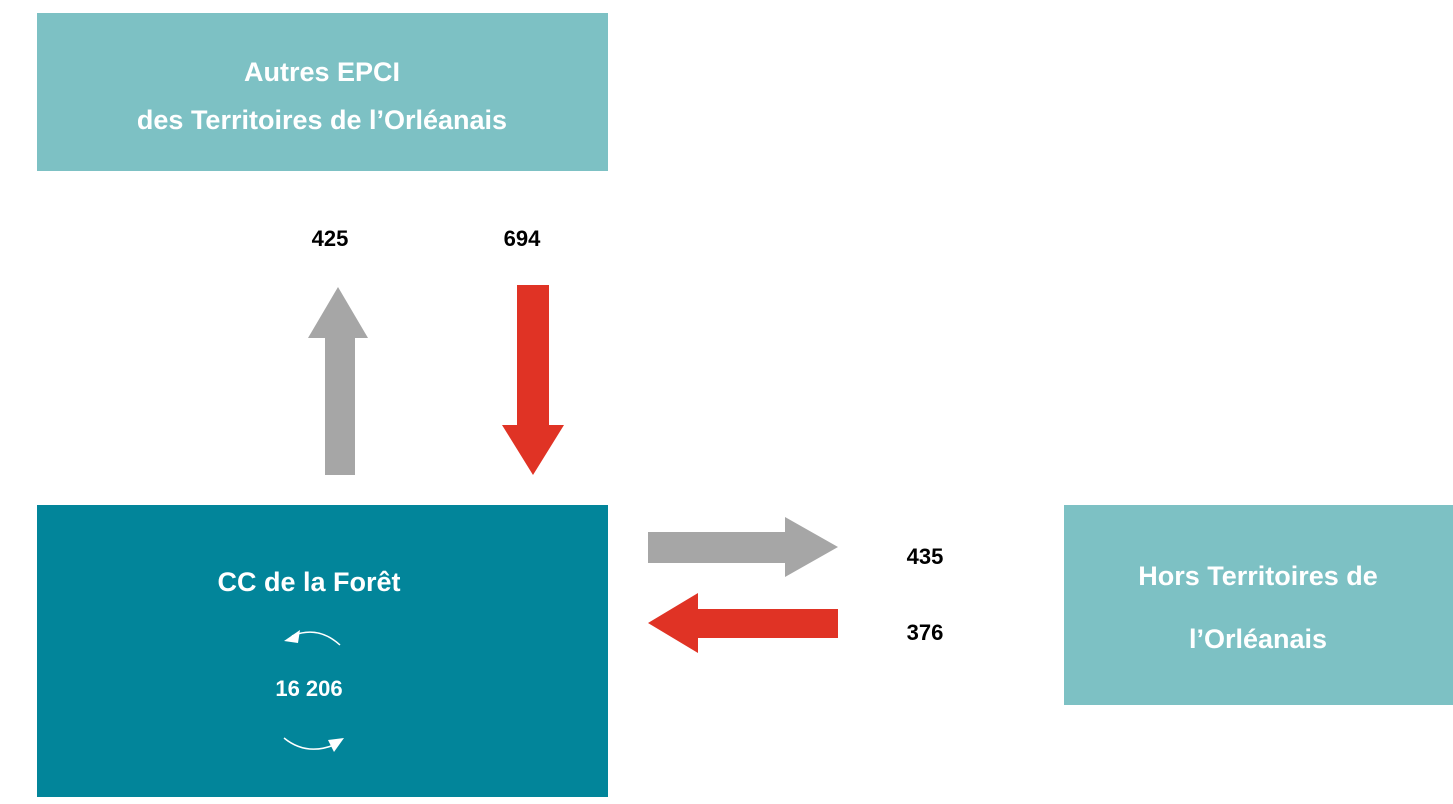  Describe the element at coordinates (322, 120) in the screenshot. I see `node-label: des Territoires de l’Orléanais` at that location.